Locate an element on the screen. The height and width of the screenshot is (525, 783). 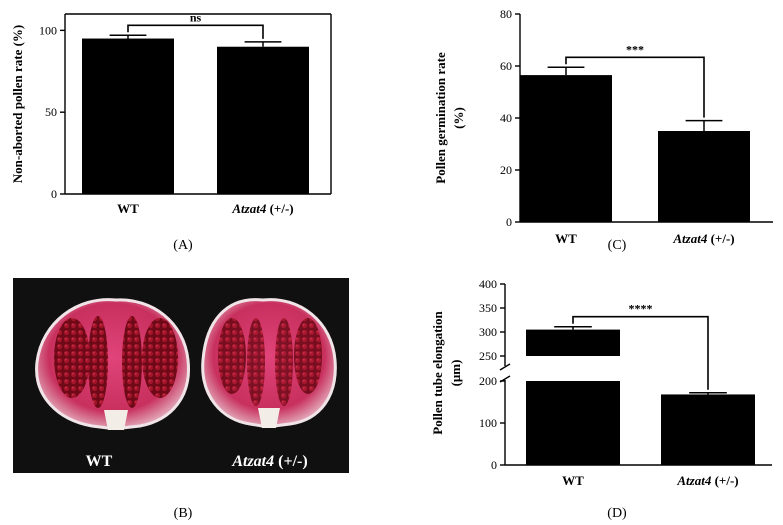
significance-label: *** is located at coordinates (635, 49).